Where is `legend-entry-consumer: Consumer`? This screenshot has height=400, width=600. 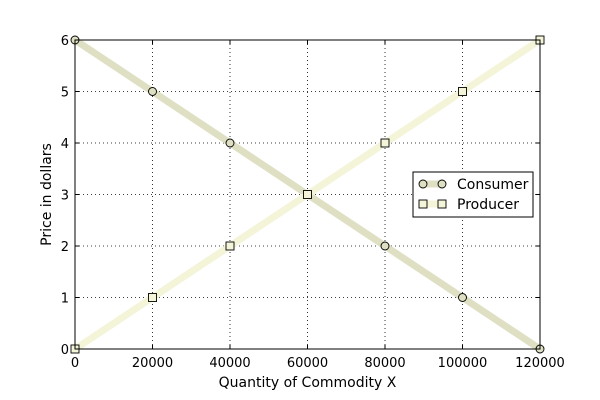 legend-entry-consumer: Consumer is located at coordinates (473, 185).